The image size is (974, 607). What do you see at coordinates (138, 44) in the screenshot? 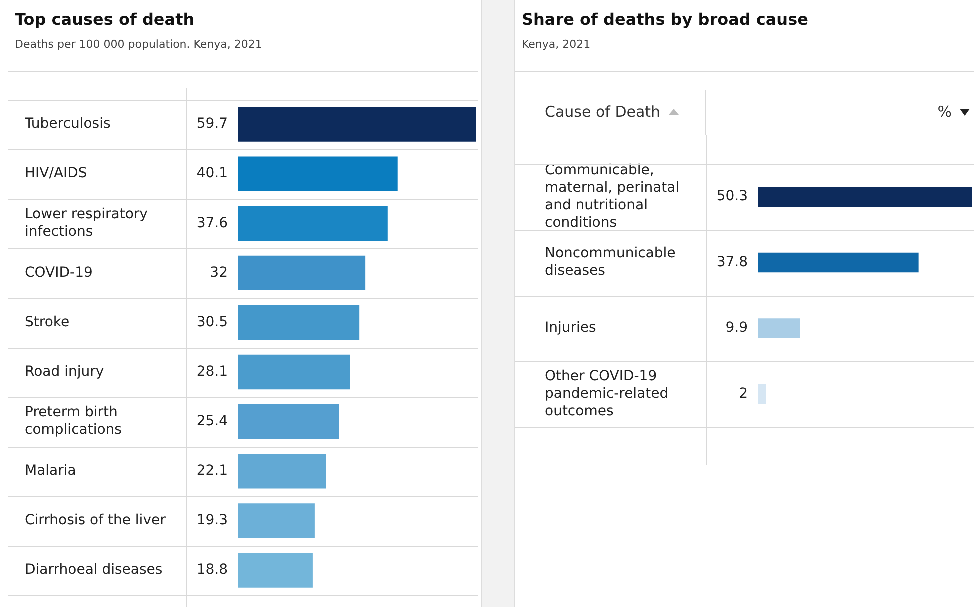
I see `text: Deaths per 100 000 population. Kenya, 2021` at bounding box center [138, 44].